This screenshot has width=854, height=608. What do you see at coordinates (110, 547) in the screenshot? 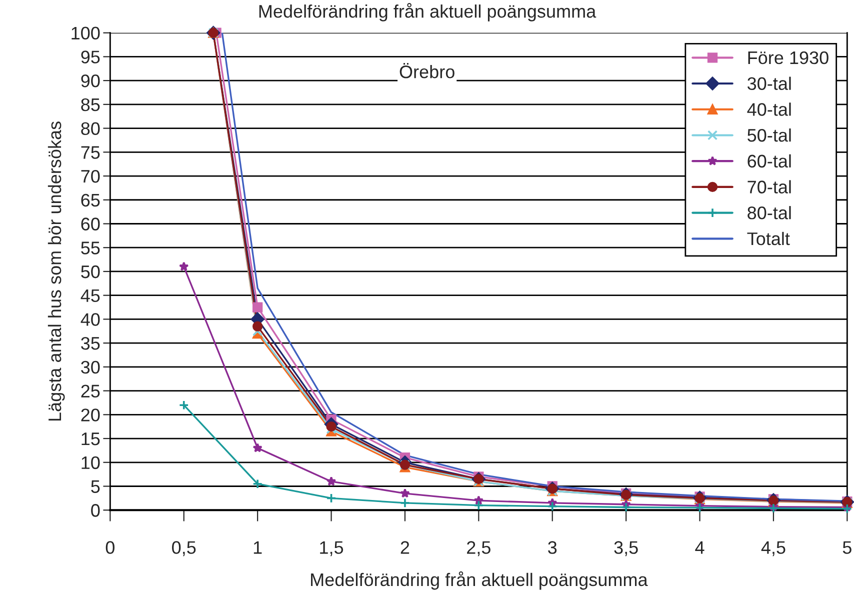
I see `x-tick-label: 0` at bounding box center [110, 547].